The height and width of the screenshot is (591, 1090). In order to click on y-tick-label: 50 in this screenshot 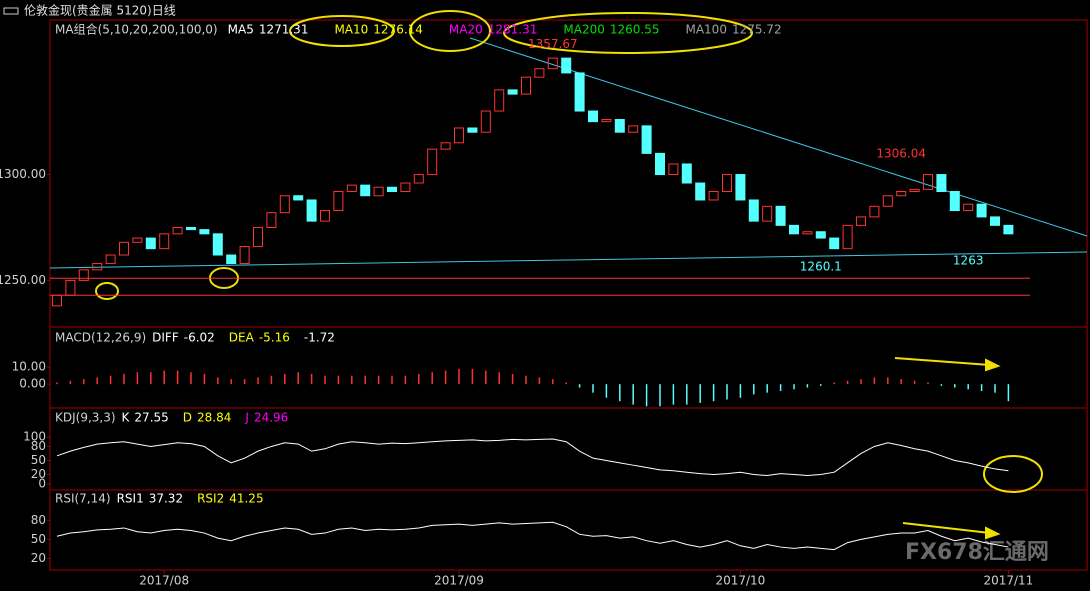, I will do `click(38, 460)`.